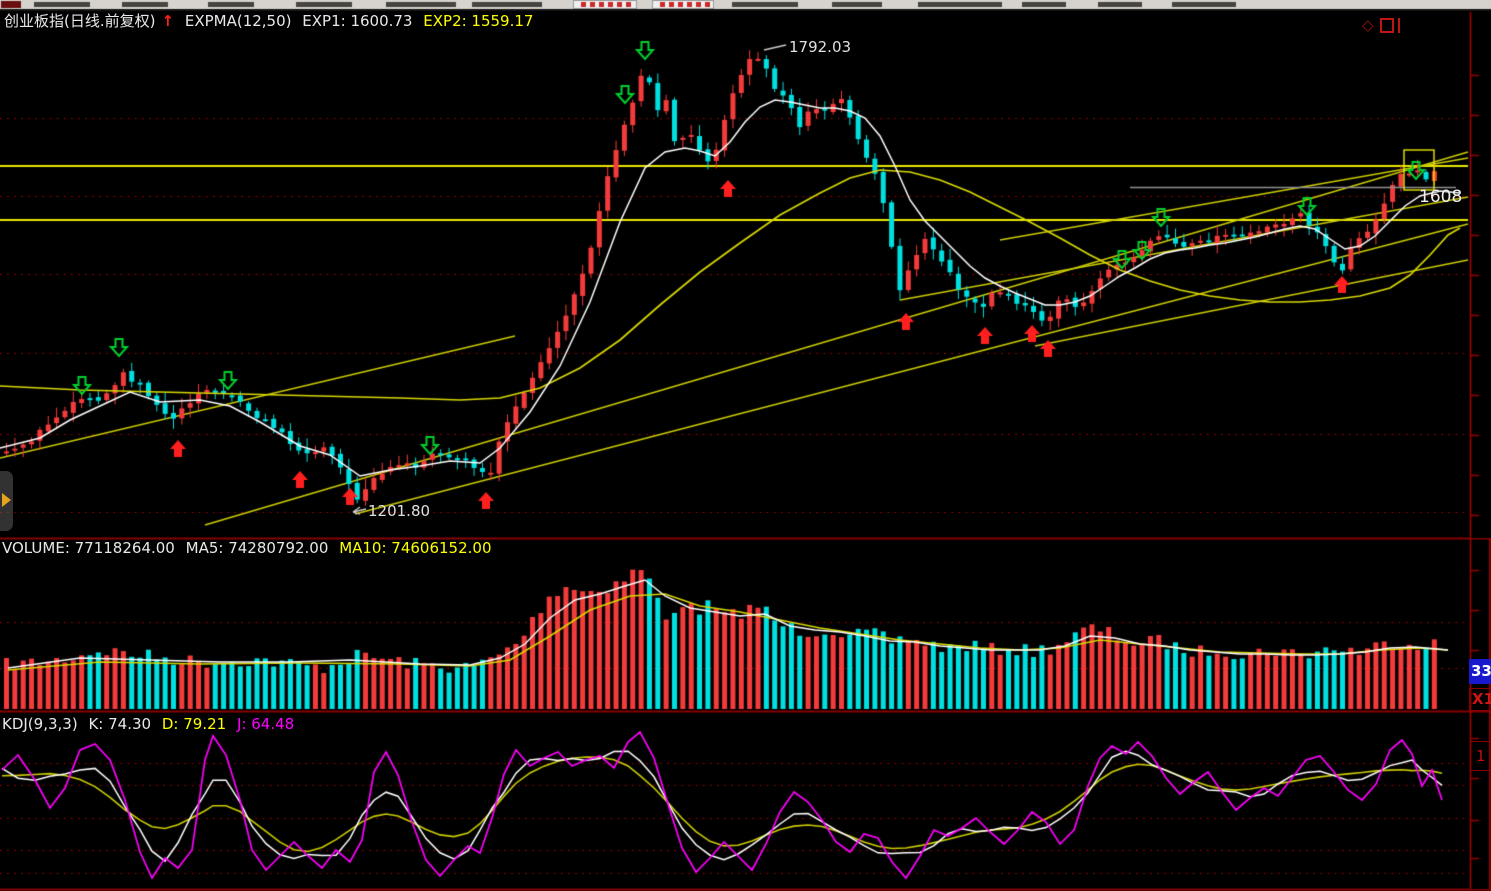  Describe the element at coordinates (194, 724) in the screenshot. I see `kdj-d-value: D: 79.21` at that location.